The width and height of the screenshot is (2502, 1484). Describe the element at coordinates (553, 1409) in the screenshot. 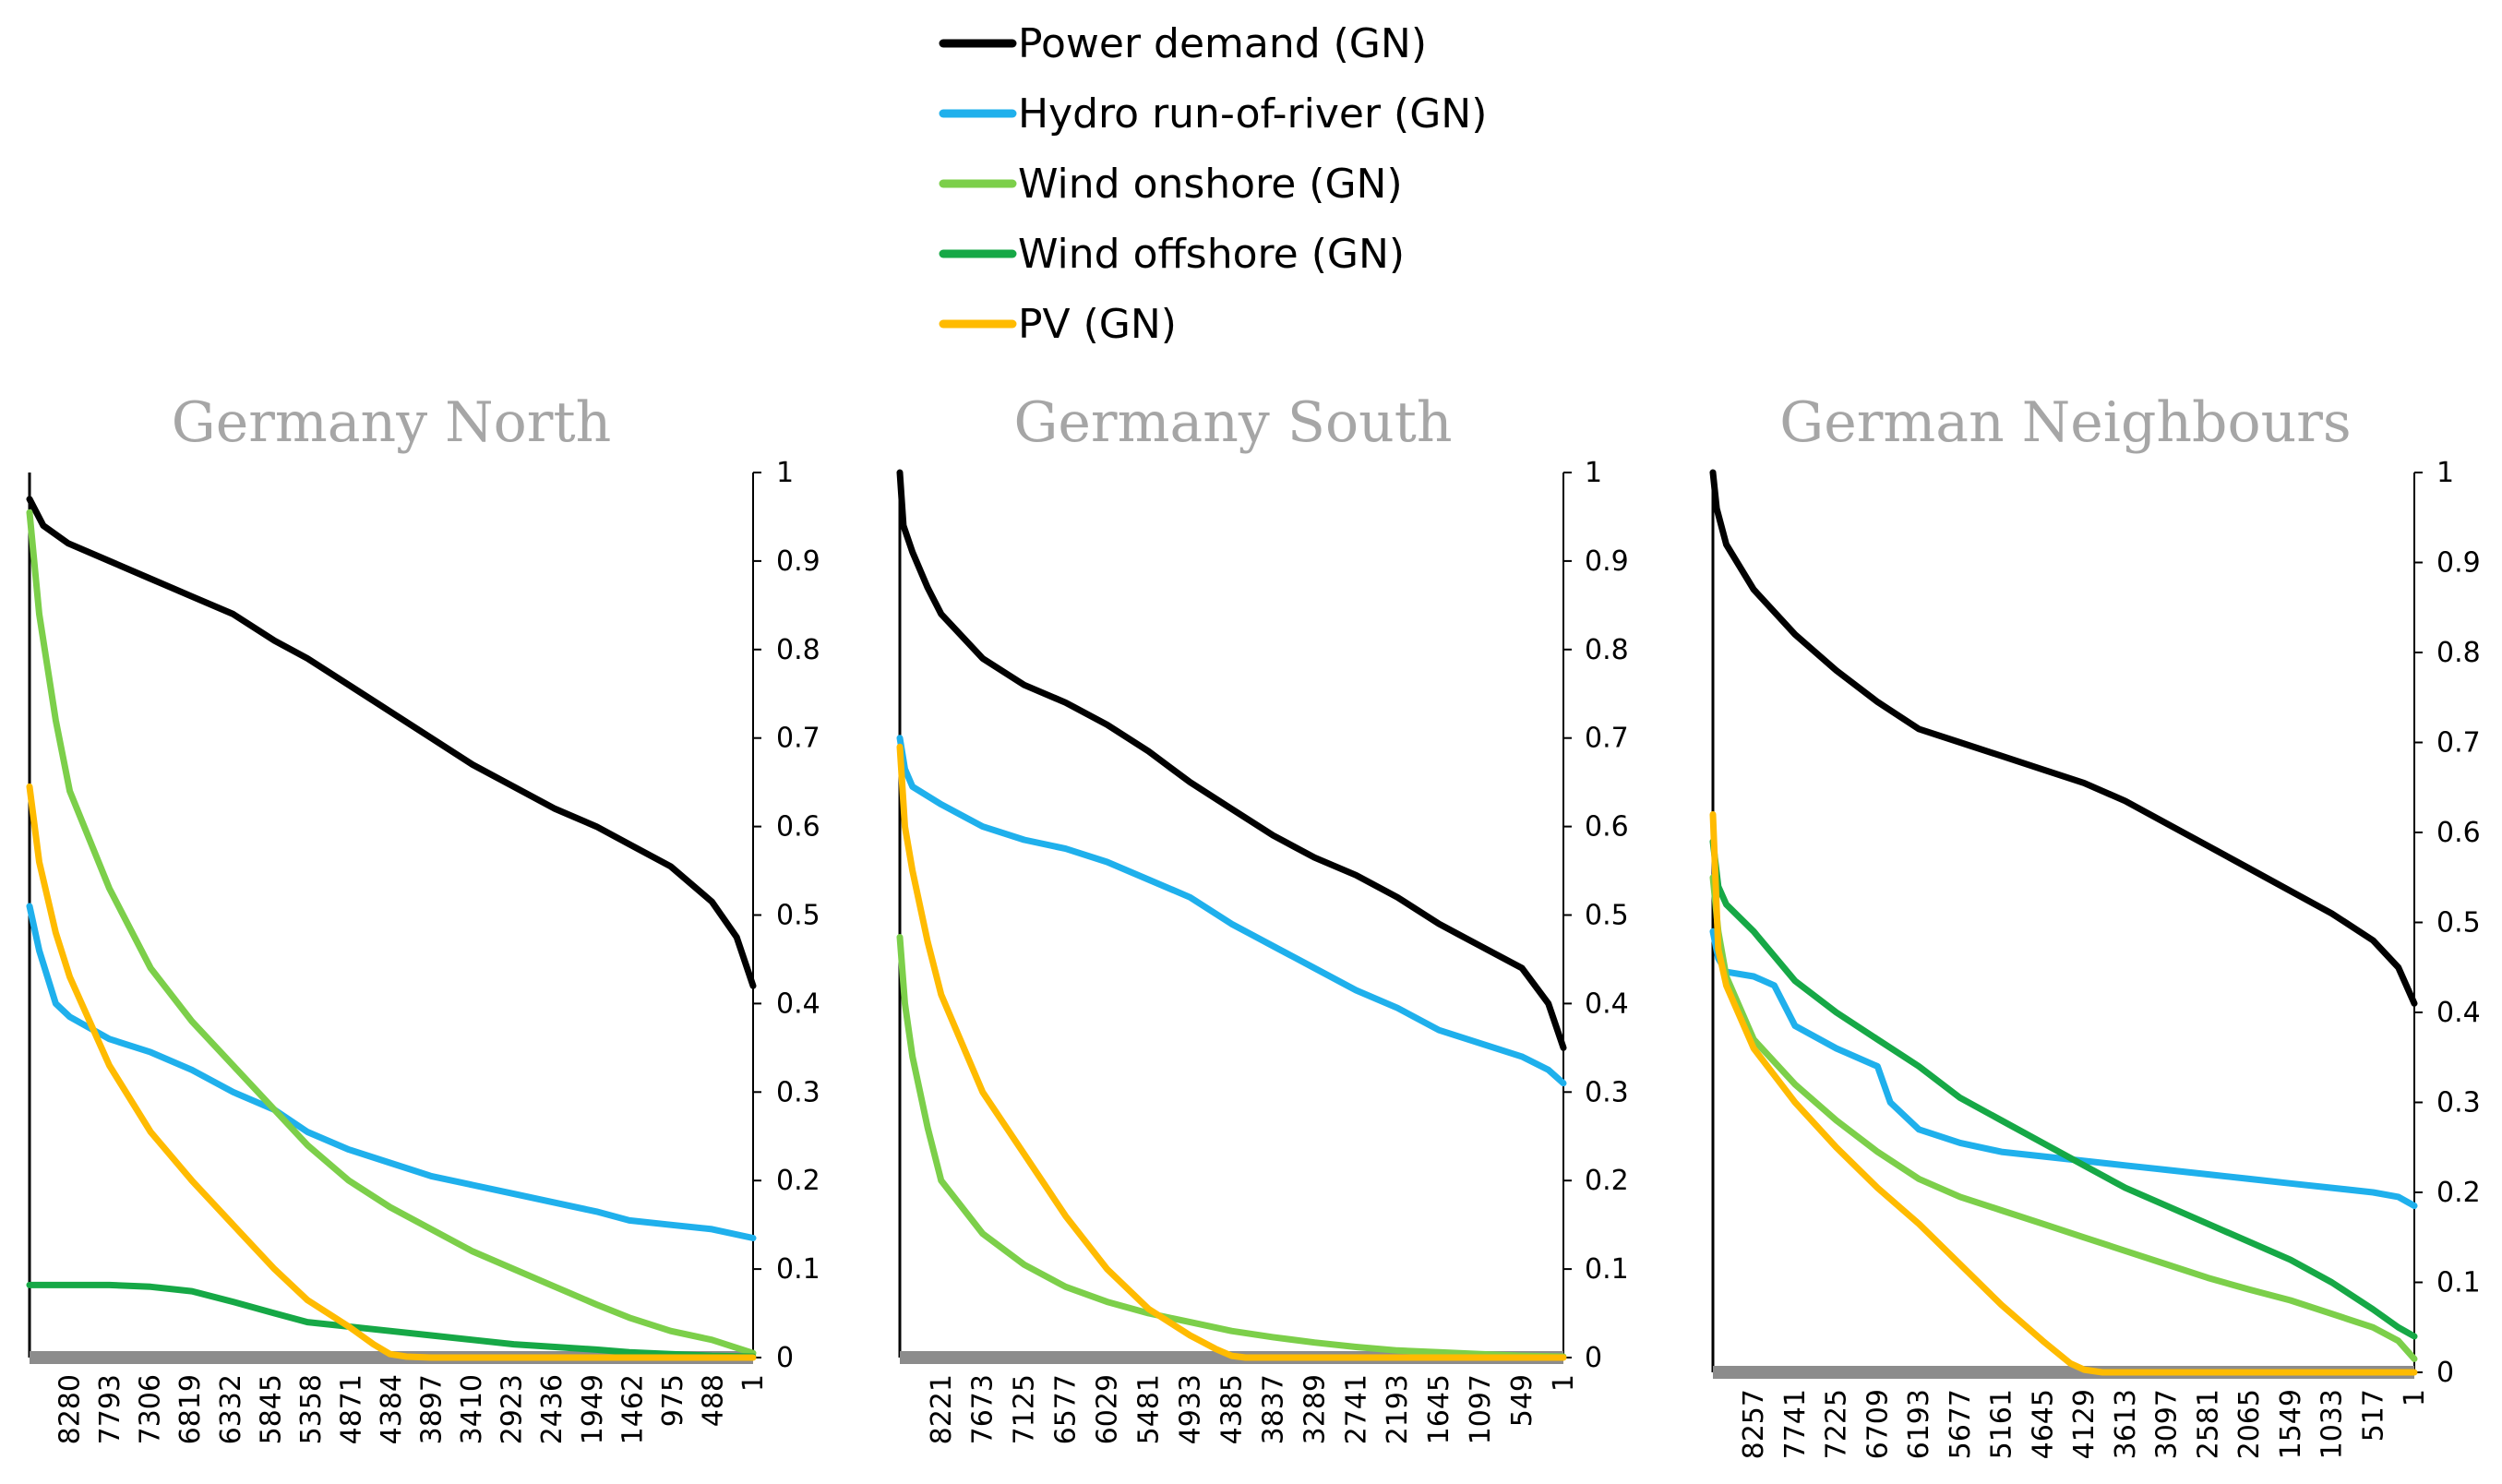

I see `x-tick-label: 2436` at that location.